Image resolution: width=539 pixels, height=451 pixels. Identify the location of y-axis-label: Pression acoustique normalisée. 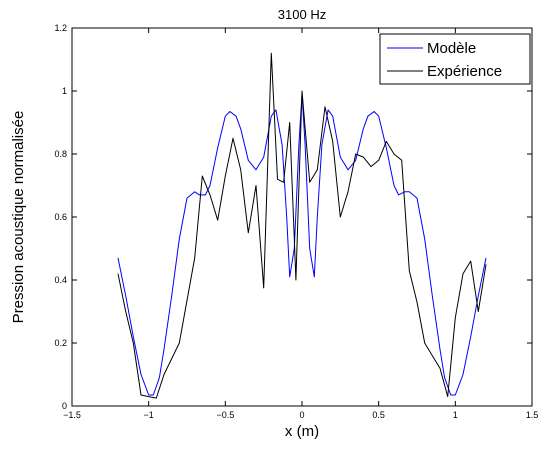
(18, 217).